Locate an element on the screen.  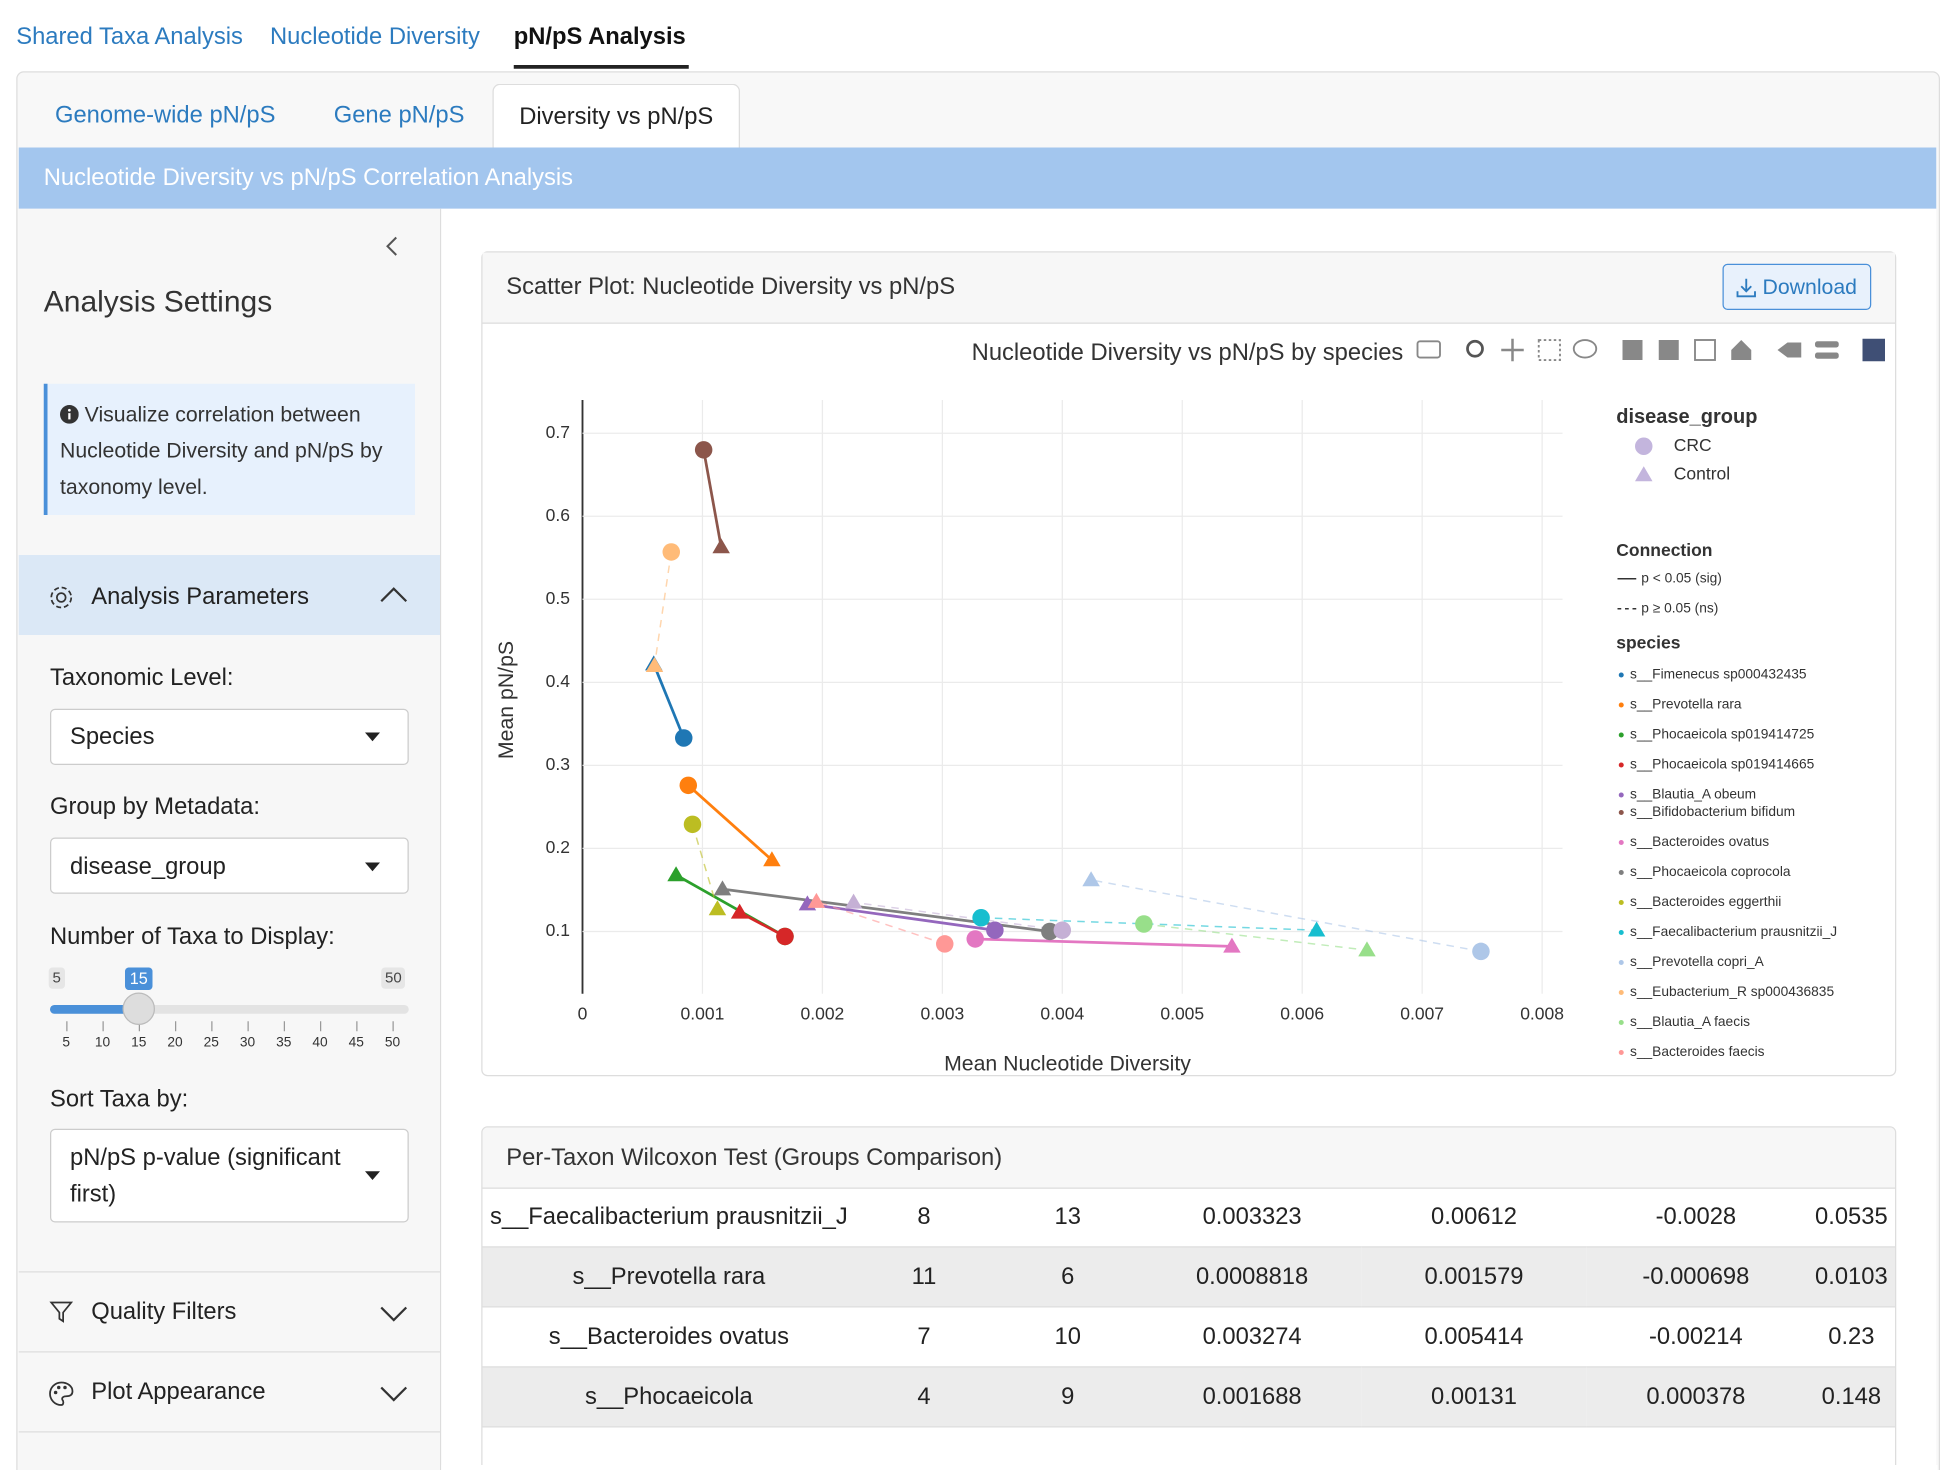
slider-value: 15 is located at coordinates (139, 978).